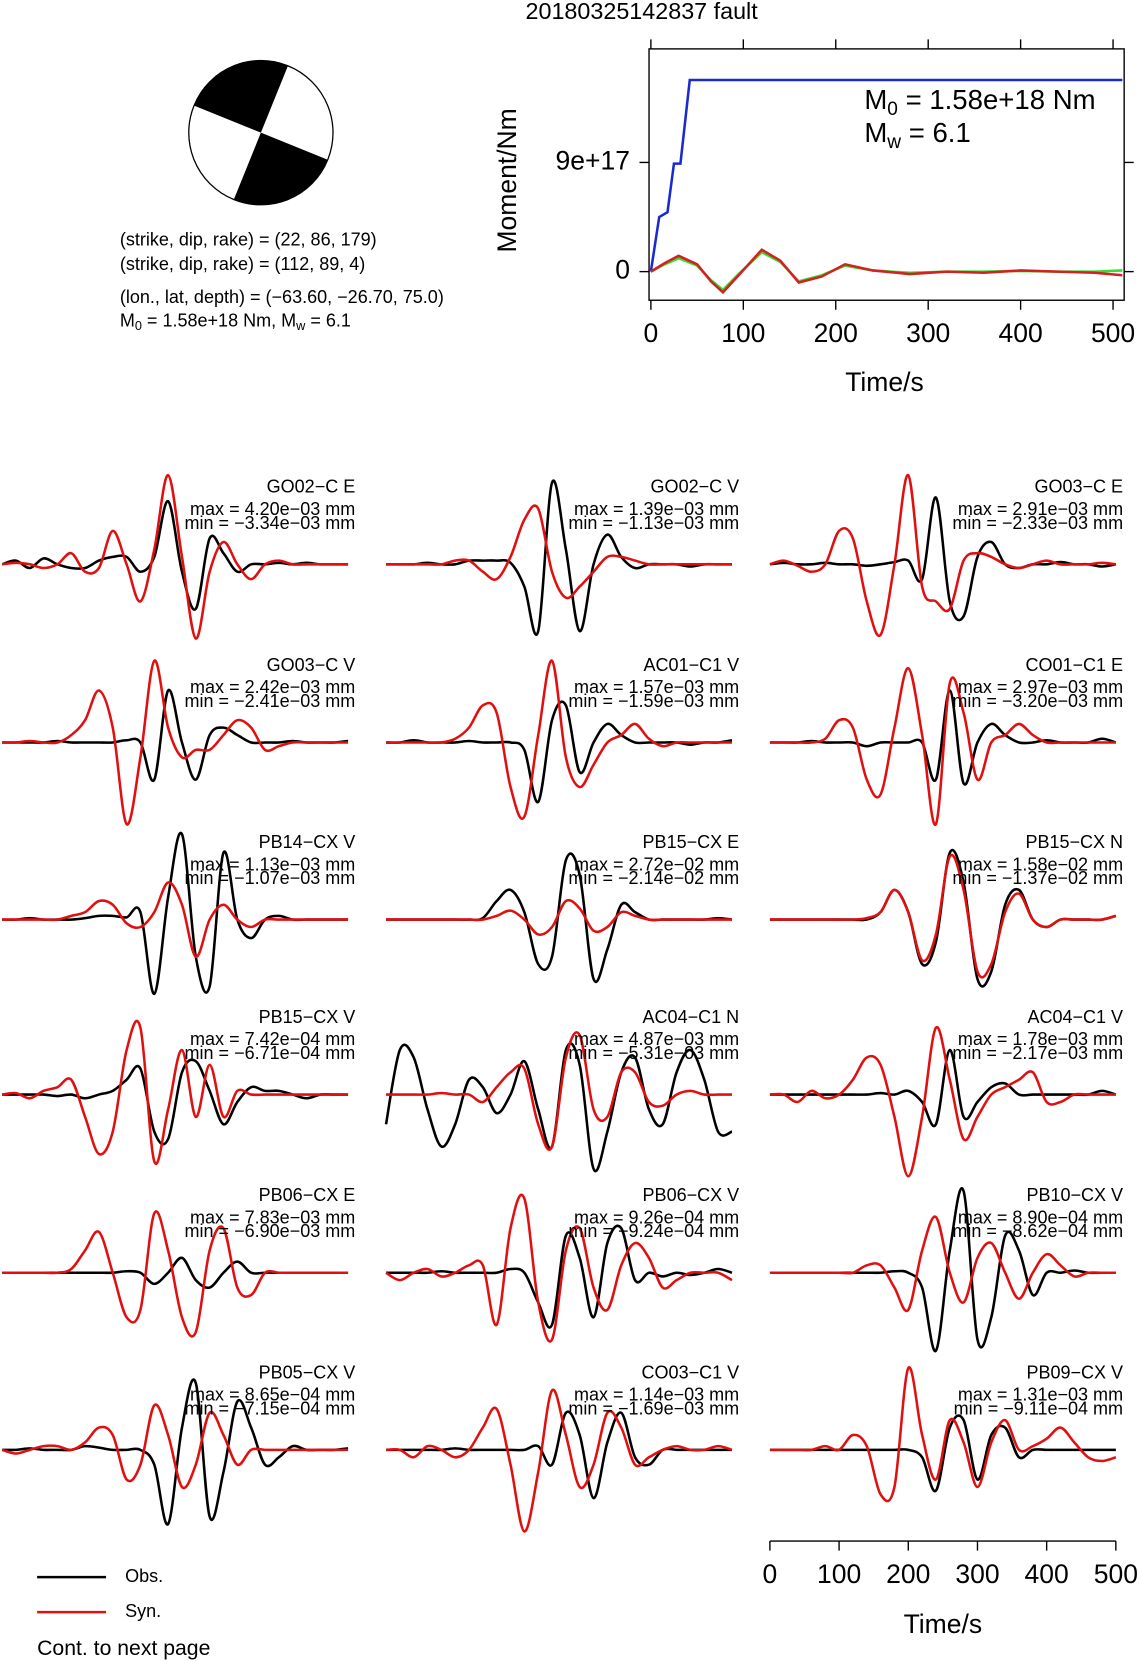  I want to click on legend-label: Syn., so click(143, 1611).